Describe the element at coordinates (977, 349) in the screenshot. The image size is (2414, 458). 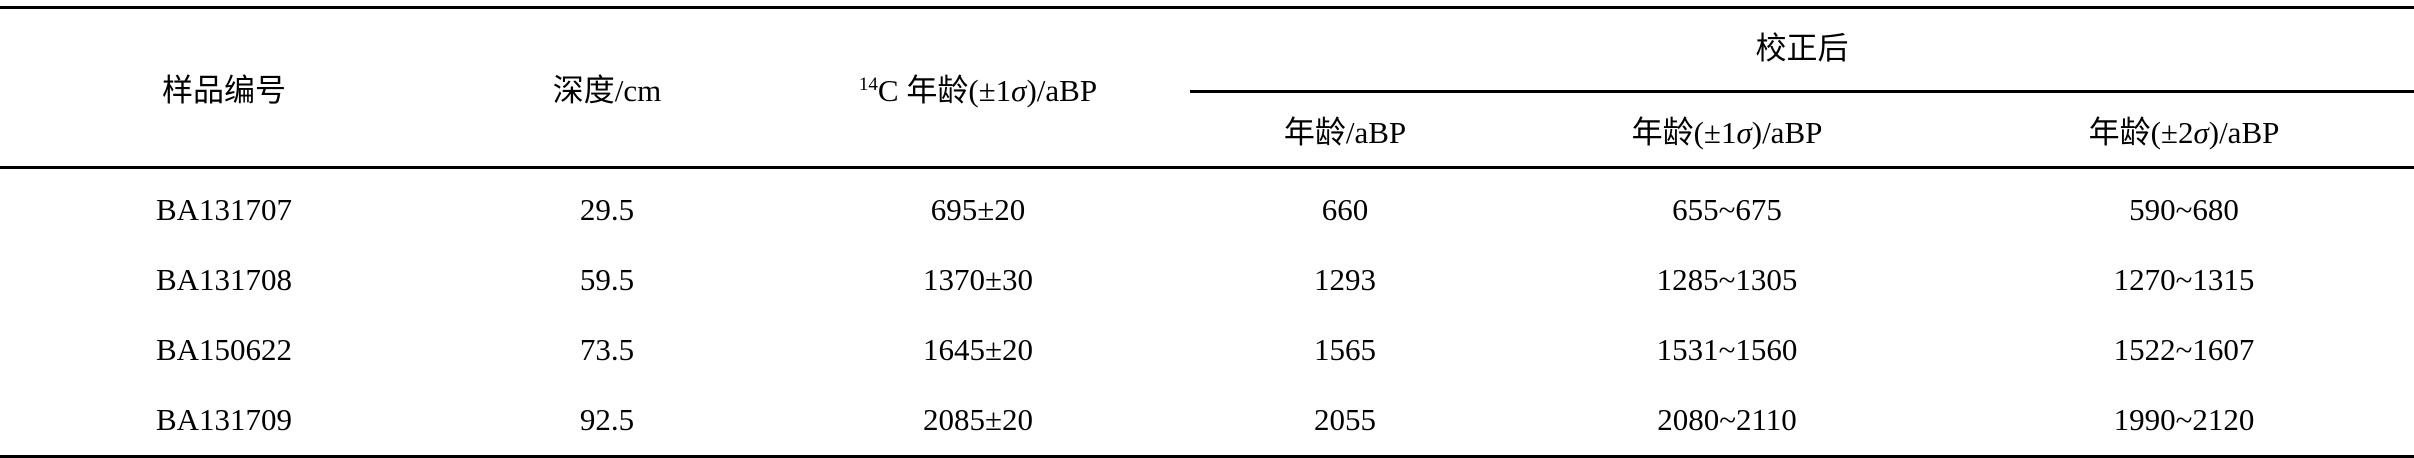
I see `cell-c14-age: 1645±20` at that location.